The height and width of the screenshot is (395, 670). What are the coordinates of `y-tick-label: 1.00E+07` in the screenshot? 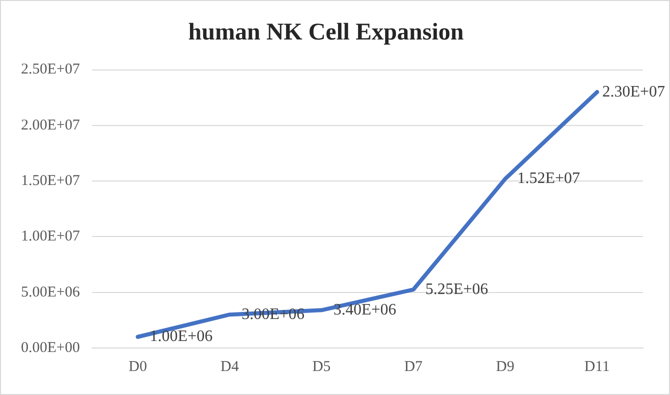 It's located at (50, 236).